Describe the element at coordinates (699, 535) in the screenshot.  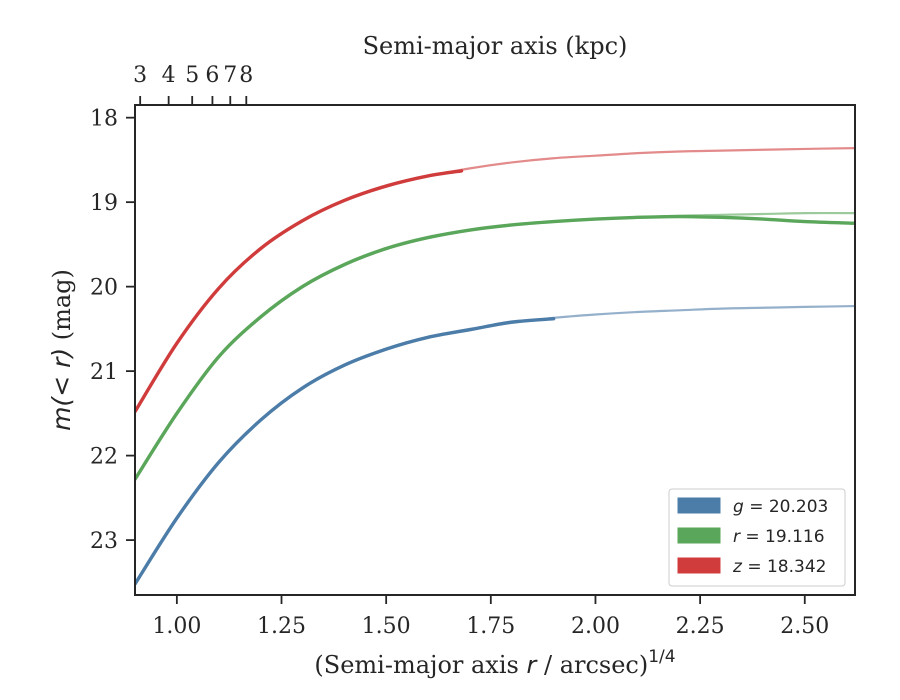
I see `legend-swatch-r` at that location.